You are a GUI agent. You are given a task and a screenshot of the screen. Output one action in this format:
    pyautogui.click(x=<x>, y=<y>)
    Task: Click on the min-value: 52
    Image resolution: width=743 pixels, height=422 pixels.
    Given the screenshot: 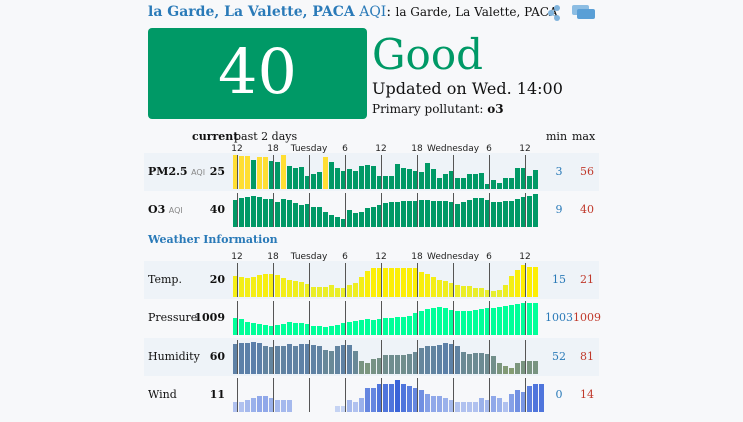 What is the action you would take?
    pyautogui.click(x=559, y=356)
    